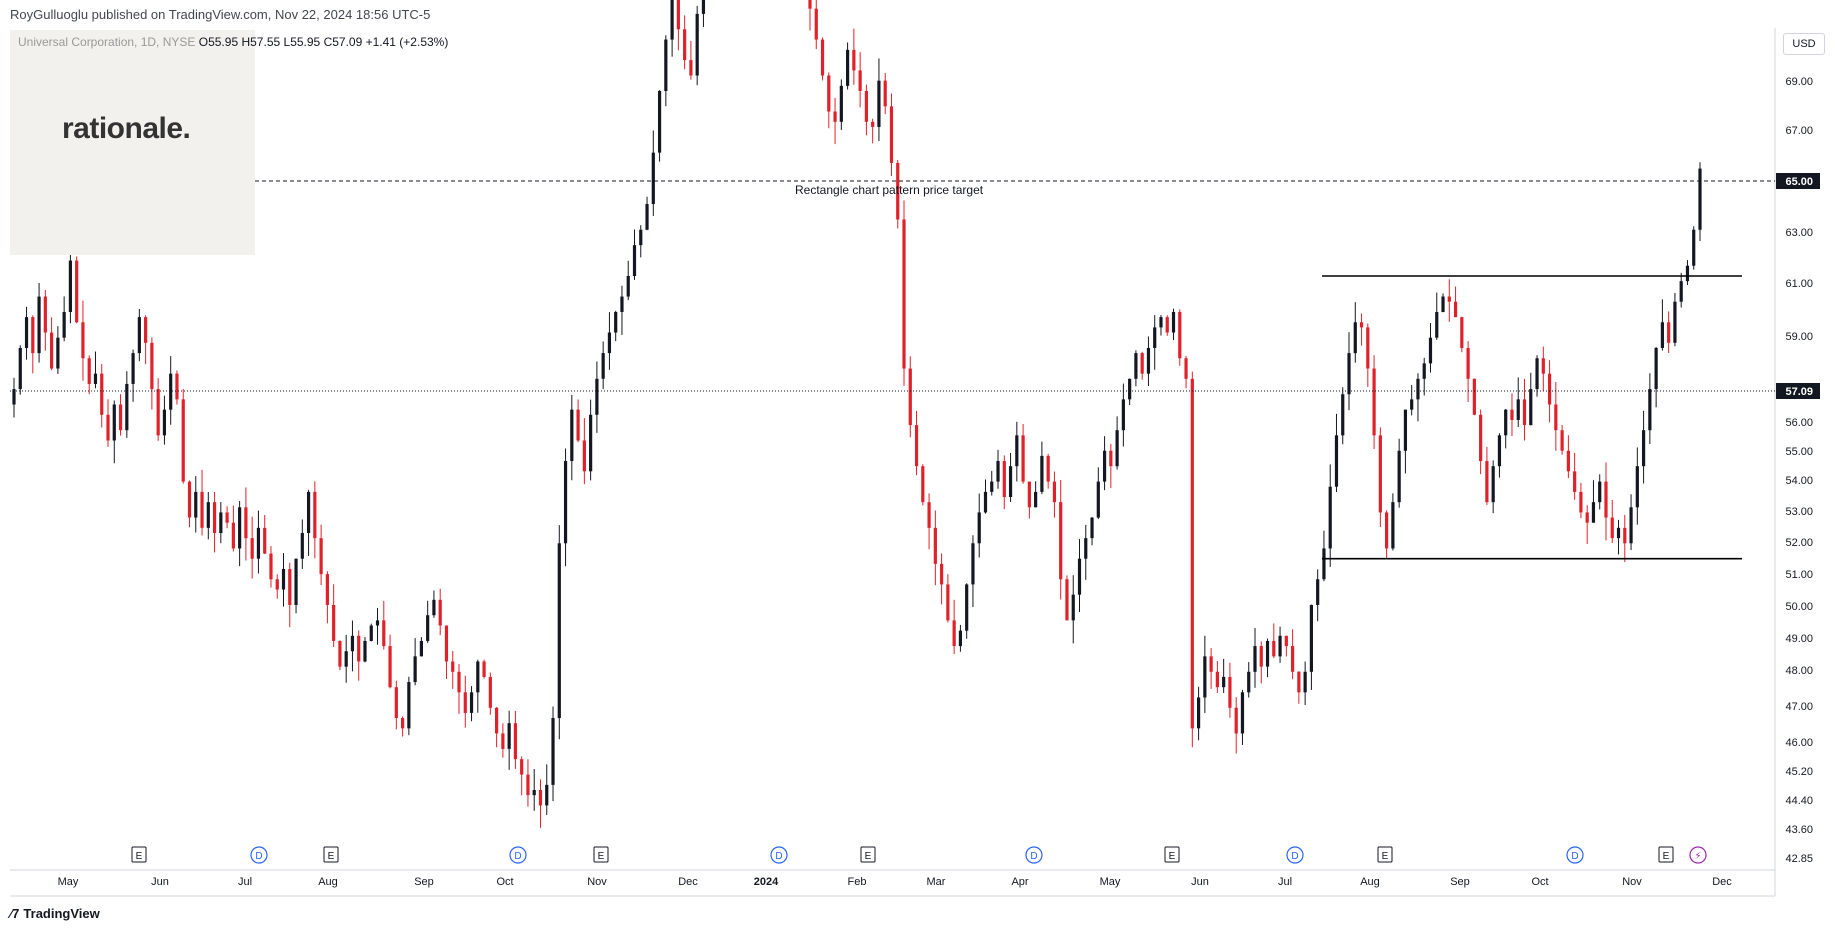 The width and height of the screenshot is (1835, 931). Describe the element at coordinates (1804, 44) in the screenshot. I see `currency-button: USD` at that location.